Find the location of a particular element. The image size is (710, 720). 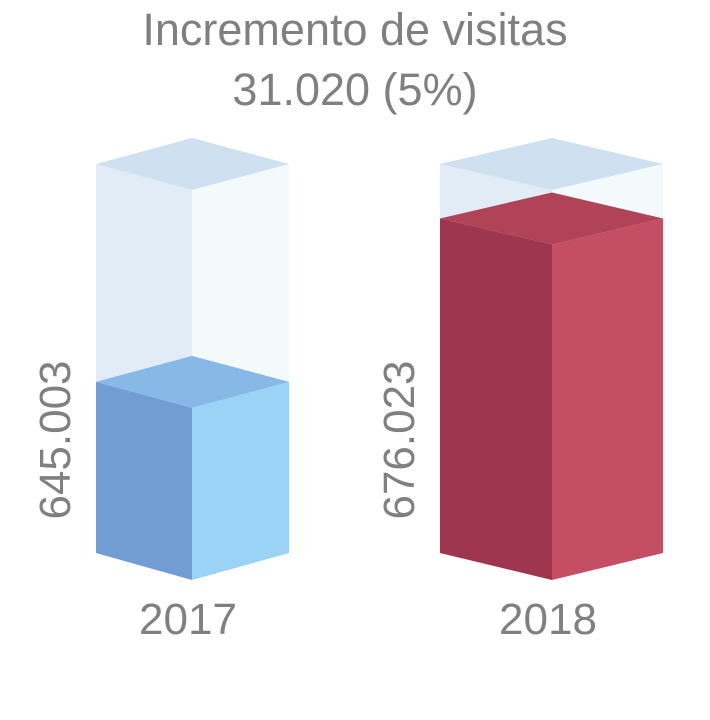

bar-2017-ghost-top-face is located at coordinates (192, 164).